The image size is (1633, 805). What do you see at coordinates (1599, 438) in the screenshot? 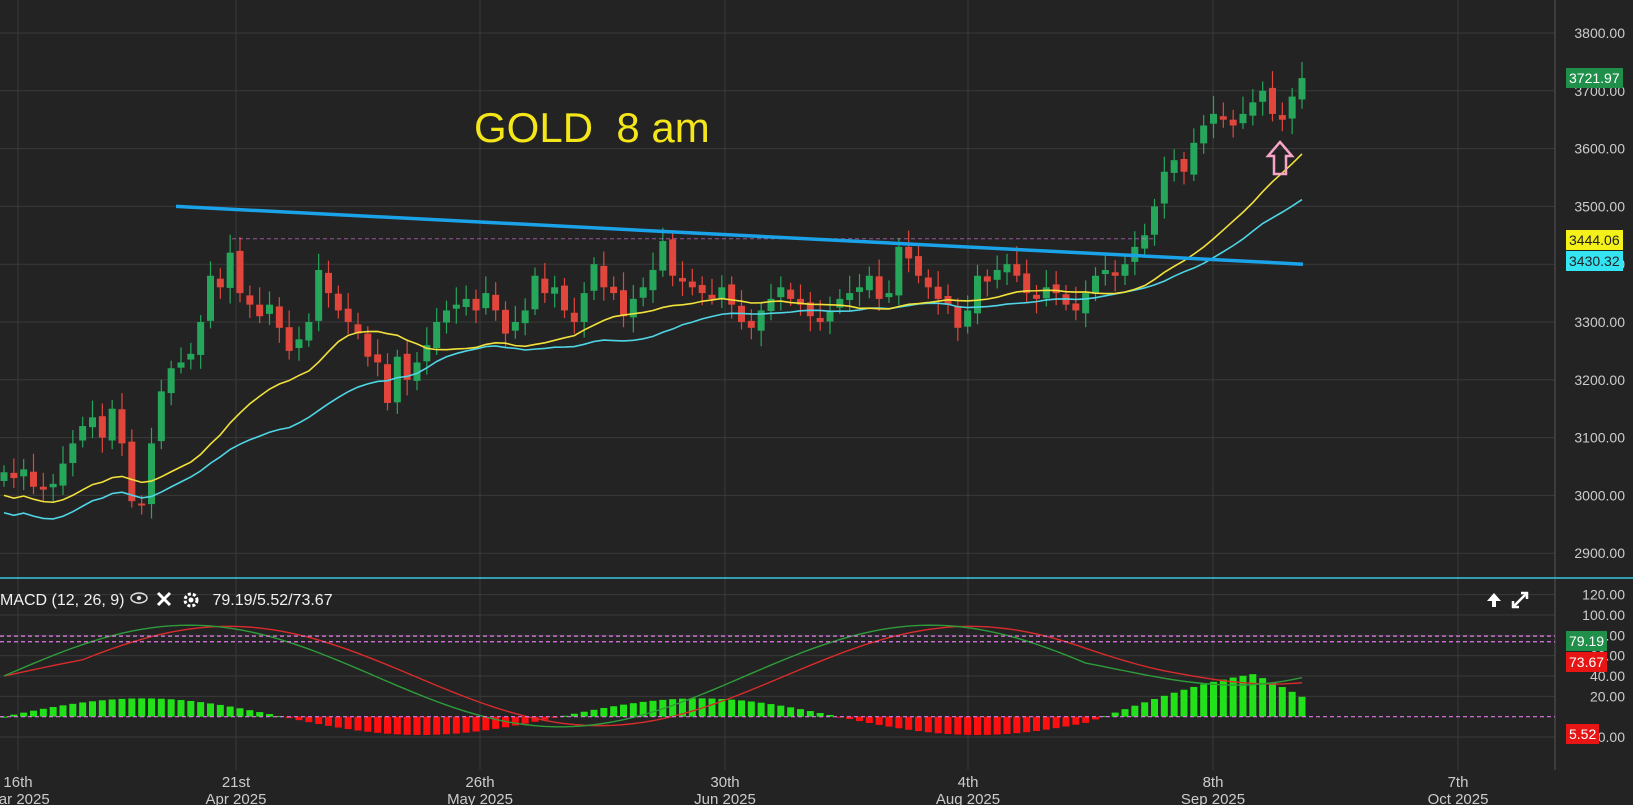
I see `y-tick-label: 3100.00` at bounding box center [1599, 438].